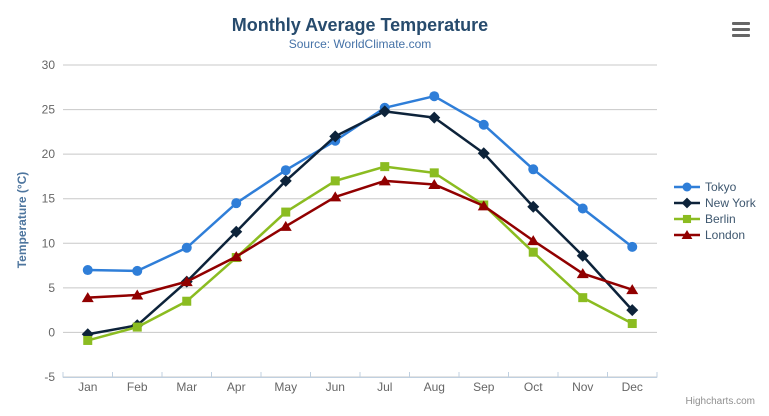  Describe the element at coordinates (137, 270) in the screenshot. I see `point-tokyo-feb` at that location.